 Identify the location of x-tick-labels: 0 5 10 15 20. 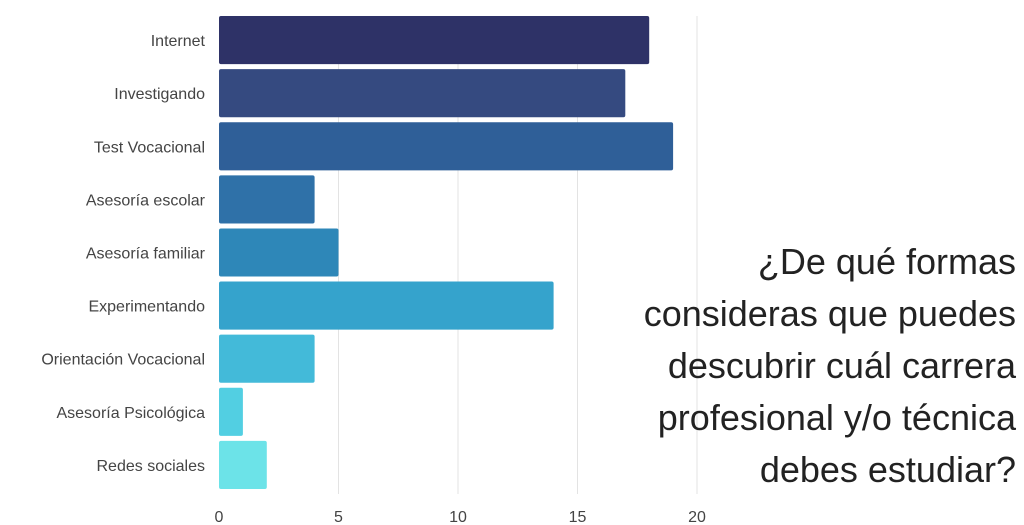
(460, 517).